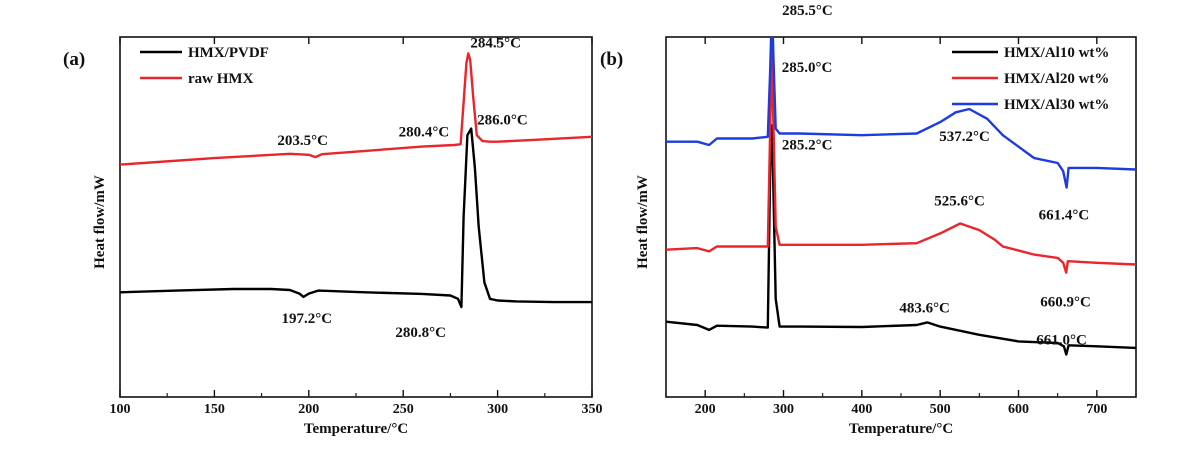 The image size is (1200, 455). Describe the element at coordinates (1018, 409) in the screenshot. I see `x-tick-label: 600` at that location.